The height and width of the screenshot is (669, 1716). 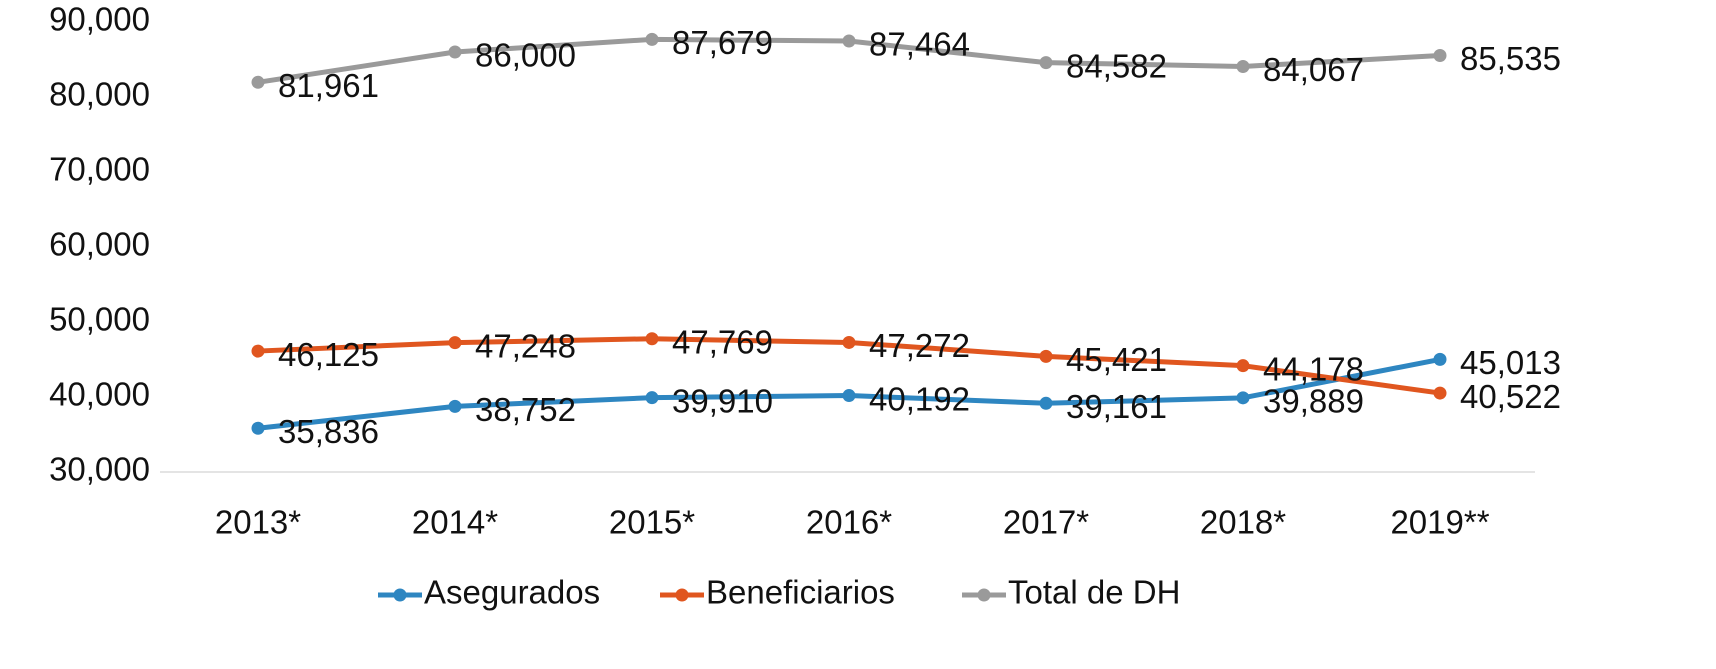 I want to click on data-label: 87,679, so click(x=722, y=42).